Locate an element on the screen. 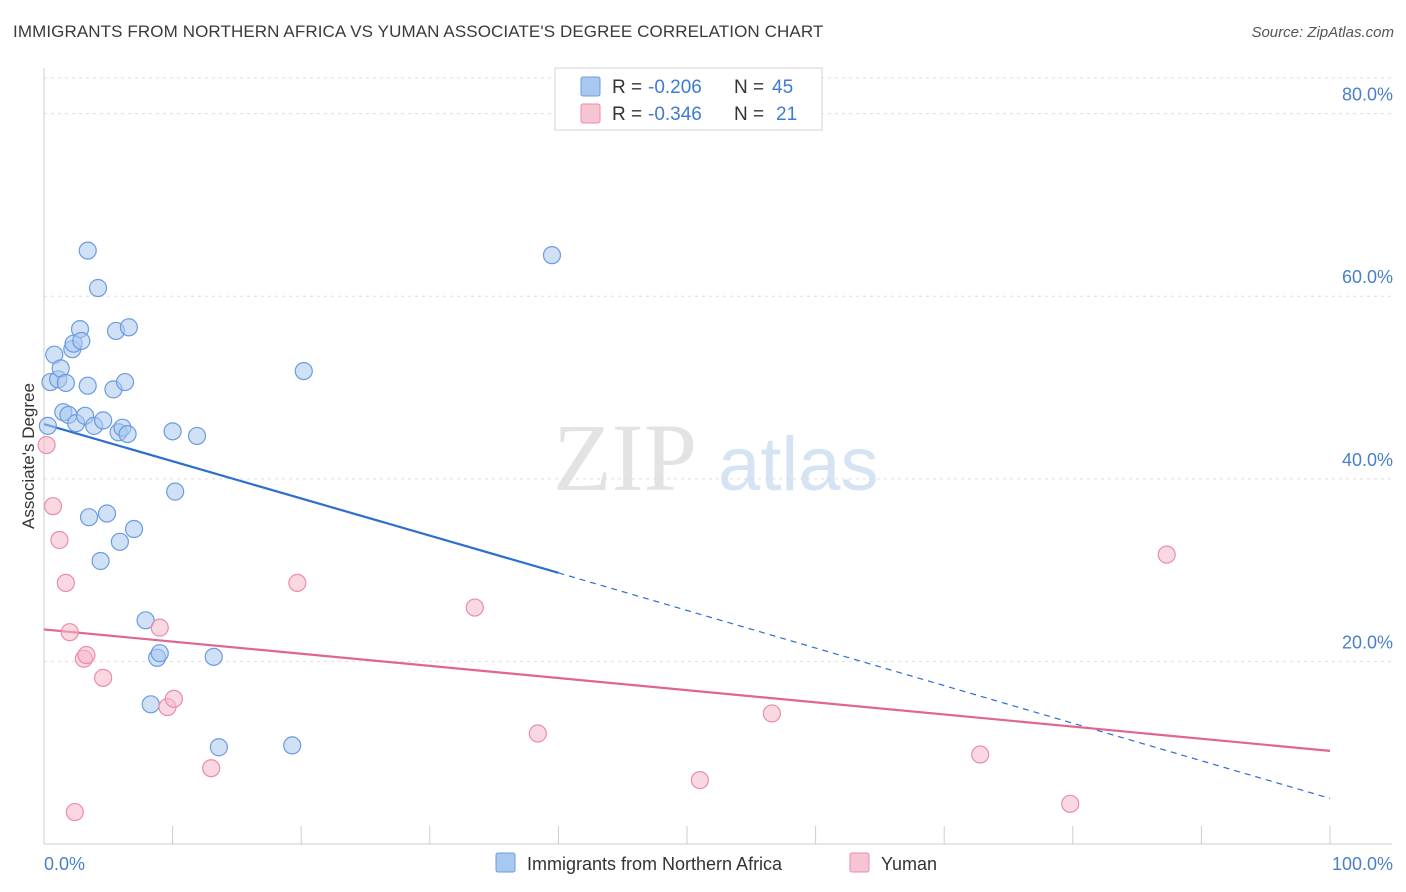 The image size is (1406, 892). y-tick-label-3: 80.0% is located at coordinates (1367, 95).